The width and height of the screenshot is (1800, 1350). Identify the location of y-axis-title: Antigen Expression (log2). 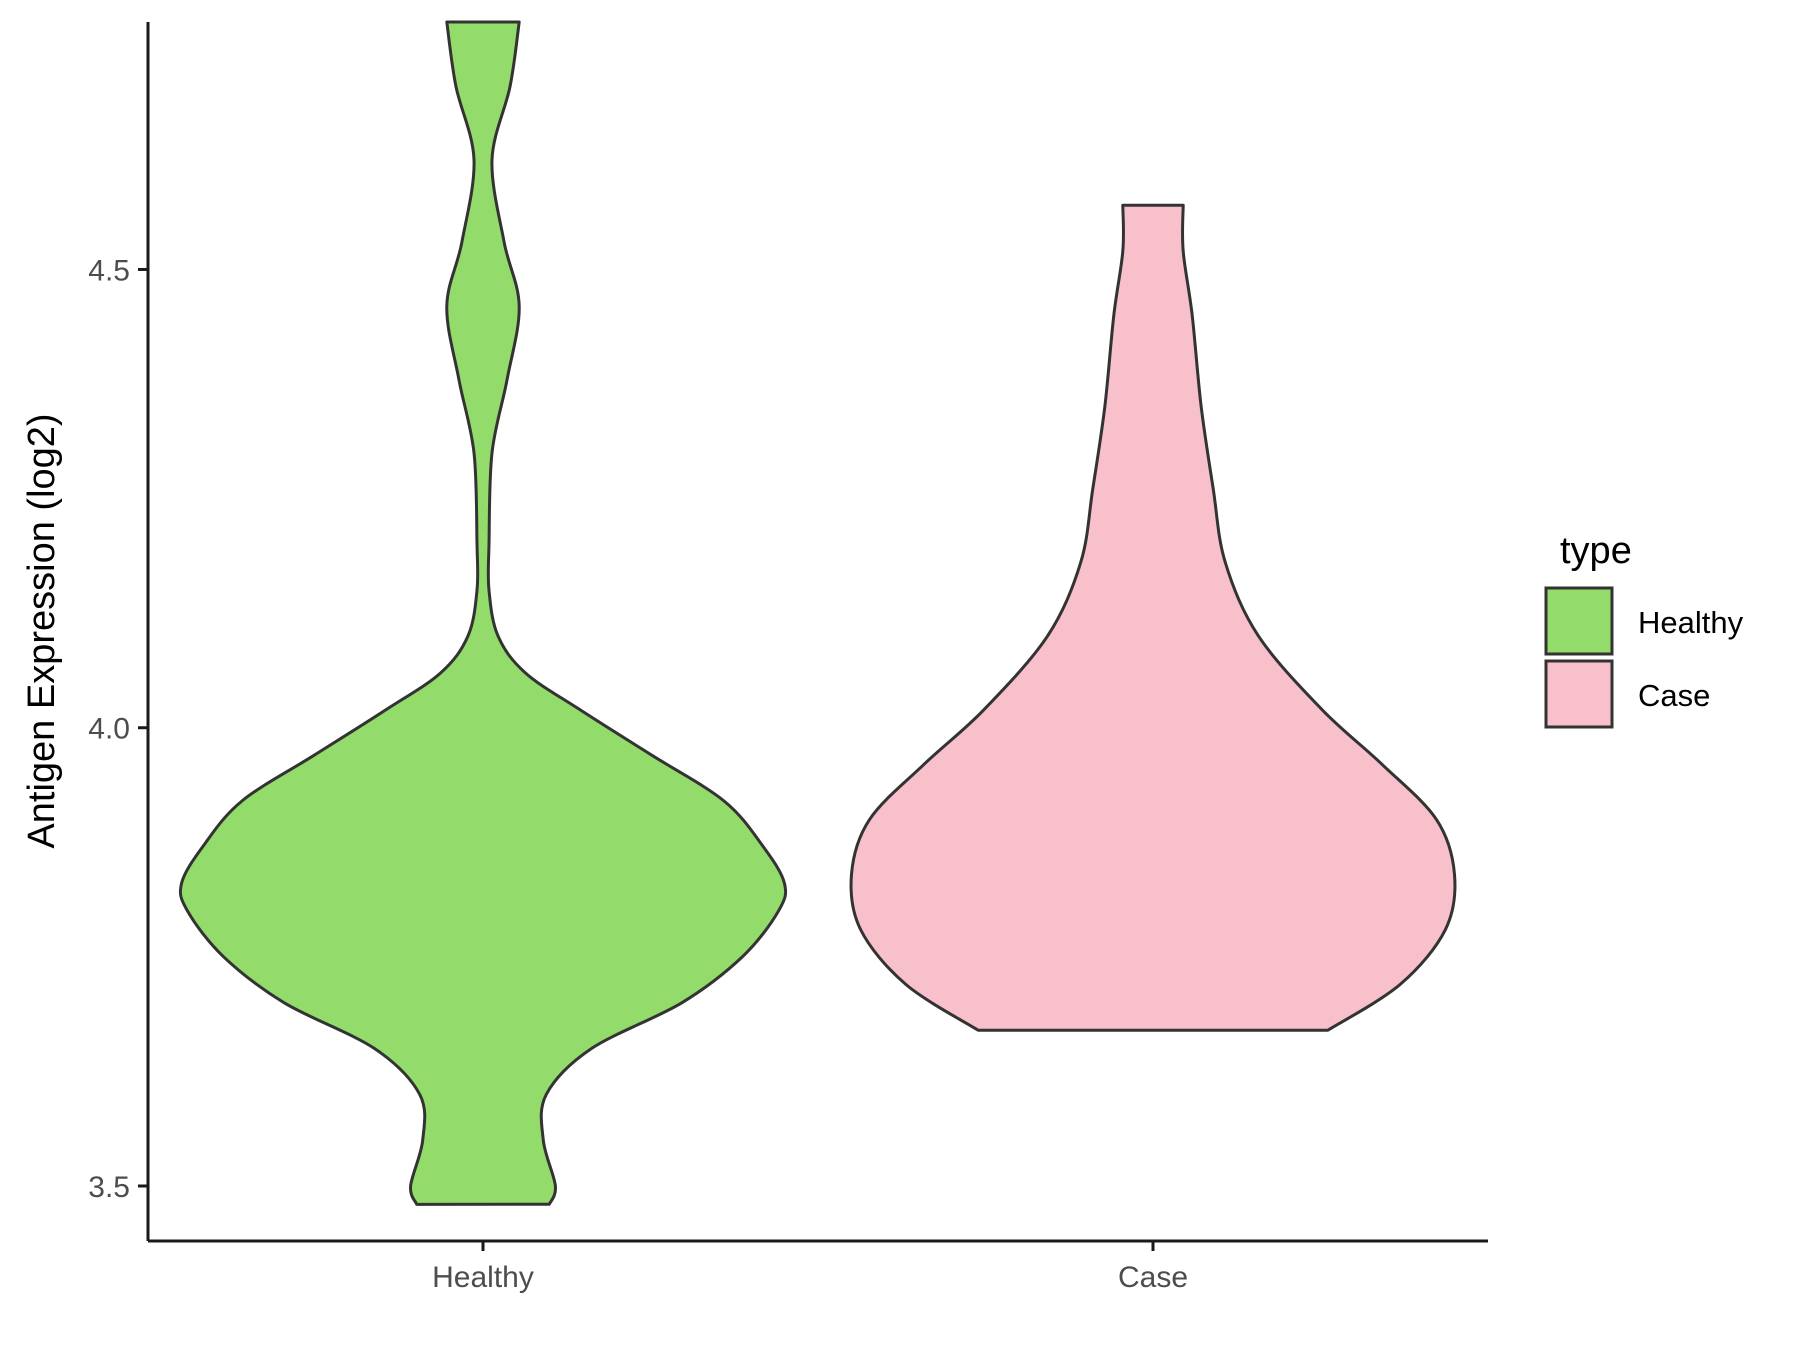
(42, 630).